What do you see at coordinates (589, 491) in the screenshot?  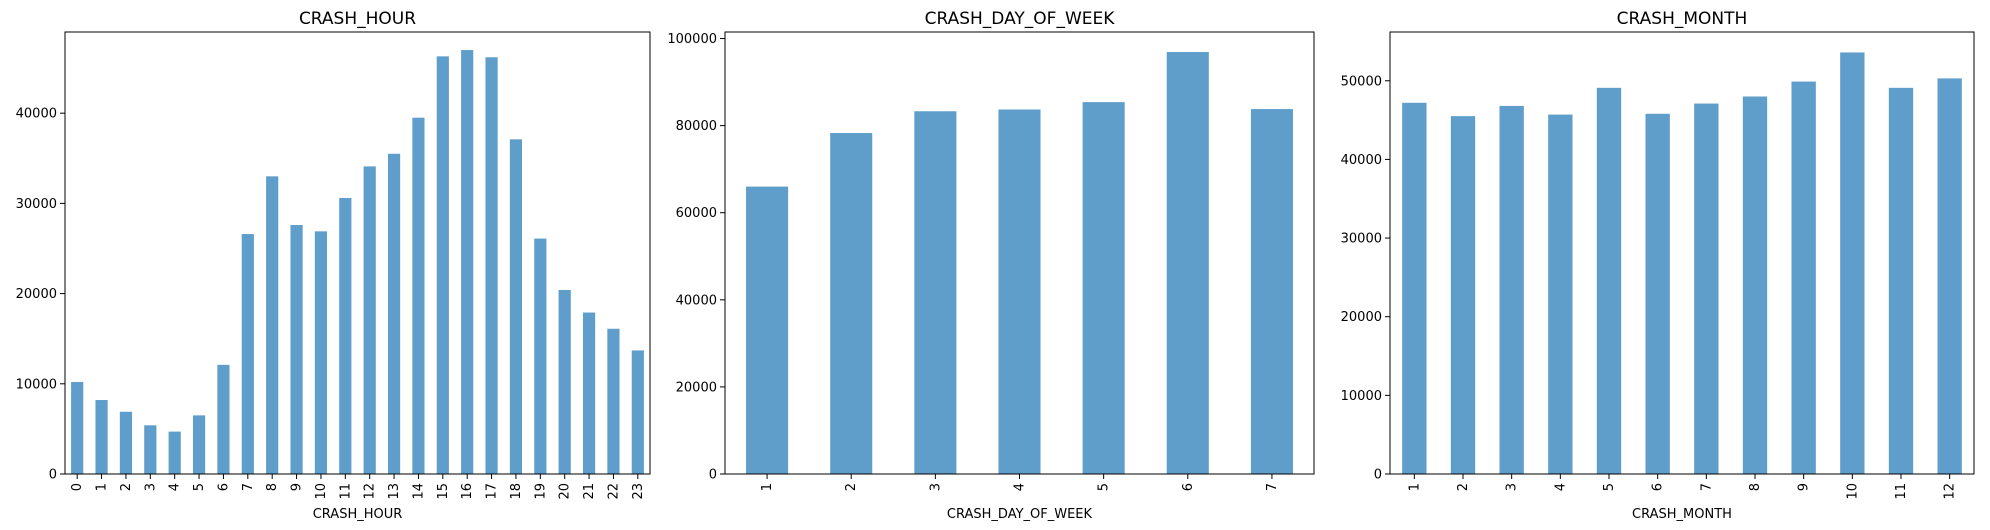 I see `x-tick-label: 21` at bounding box center [589, 491].